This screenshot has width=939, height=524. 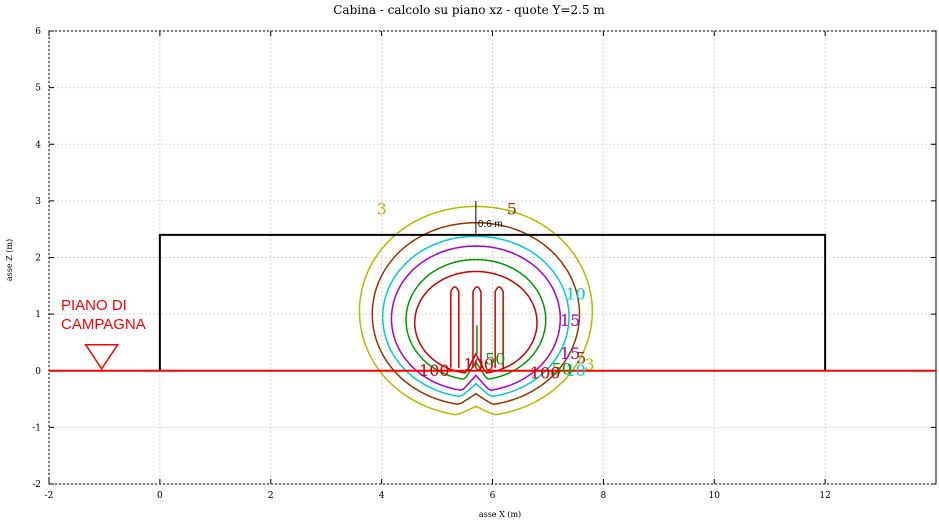 I want to click on y-tick-label: 3, so click(x=38, y=202).